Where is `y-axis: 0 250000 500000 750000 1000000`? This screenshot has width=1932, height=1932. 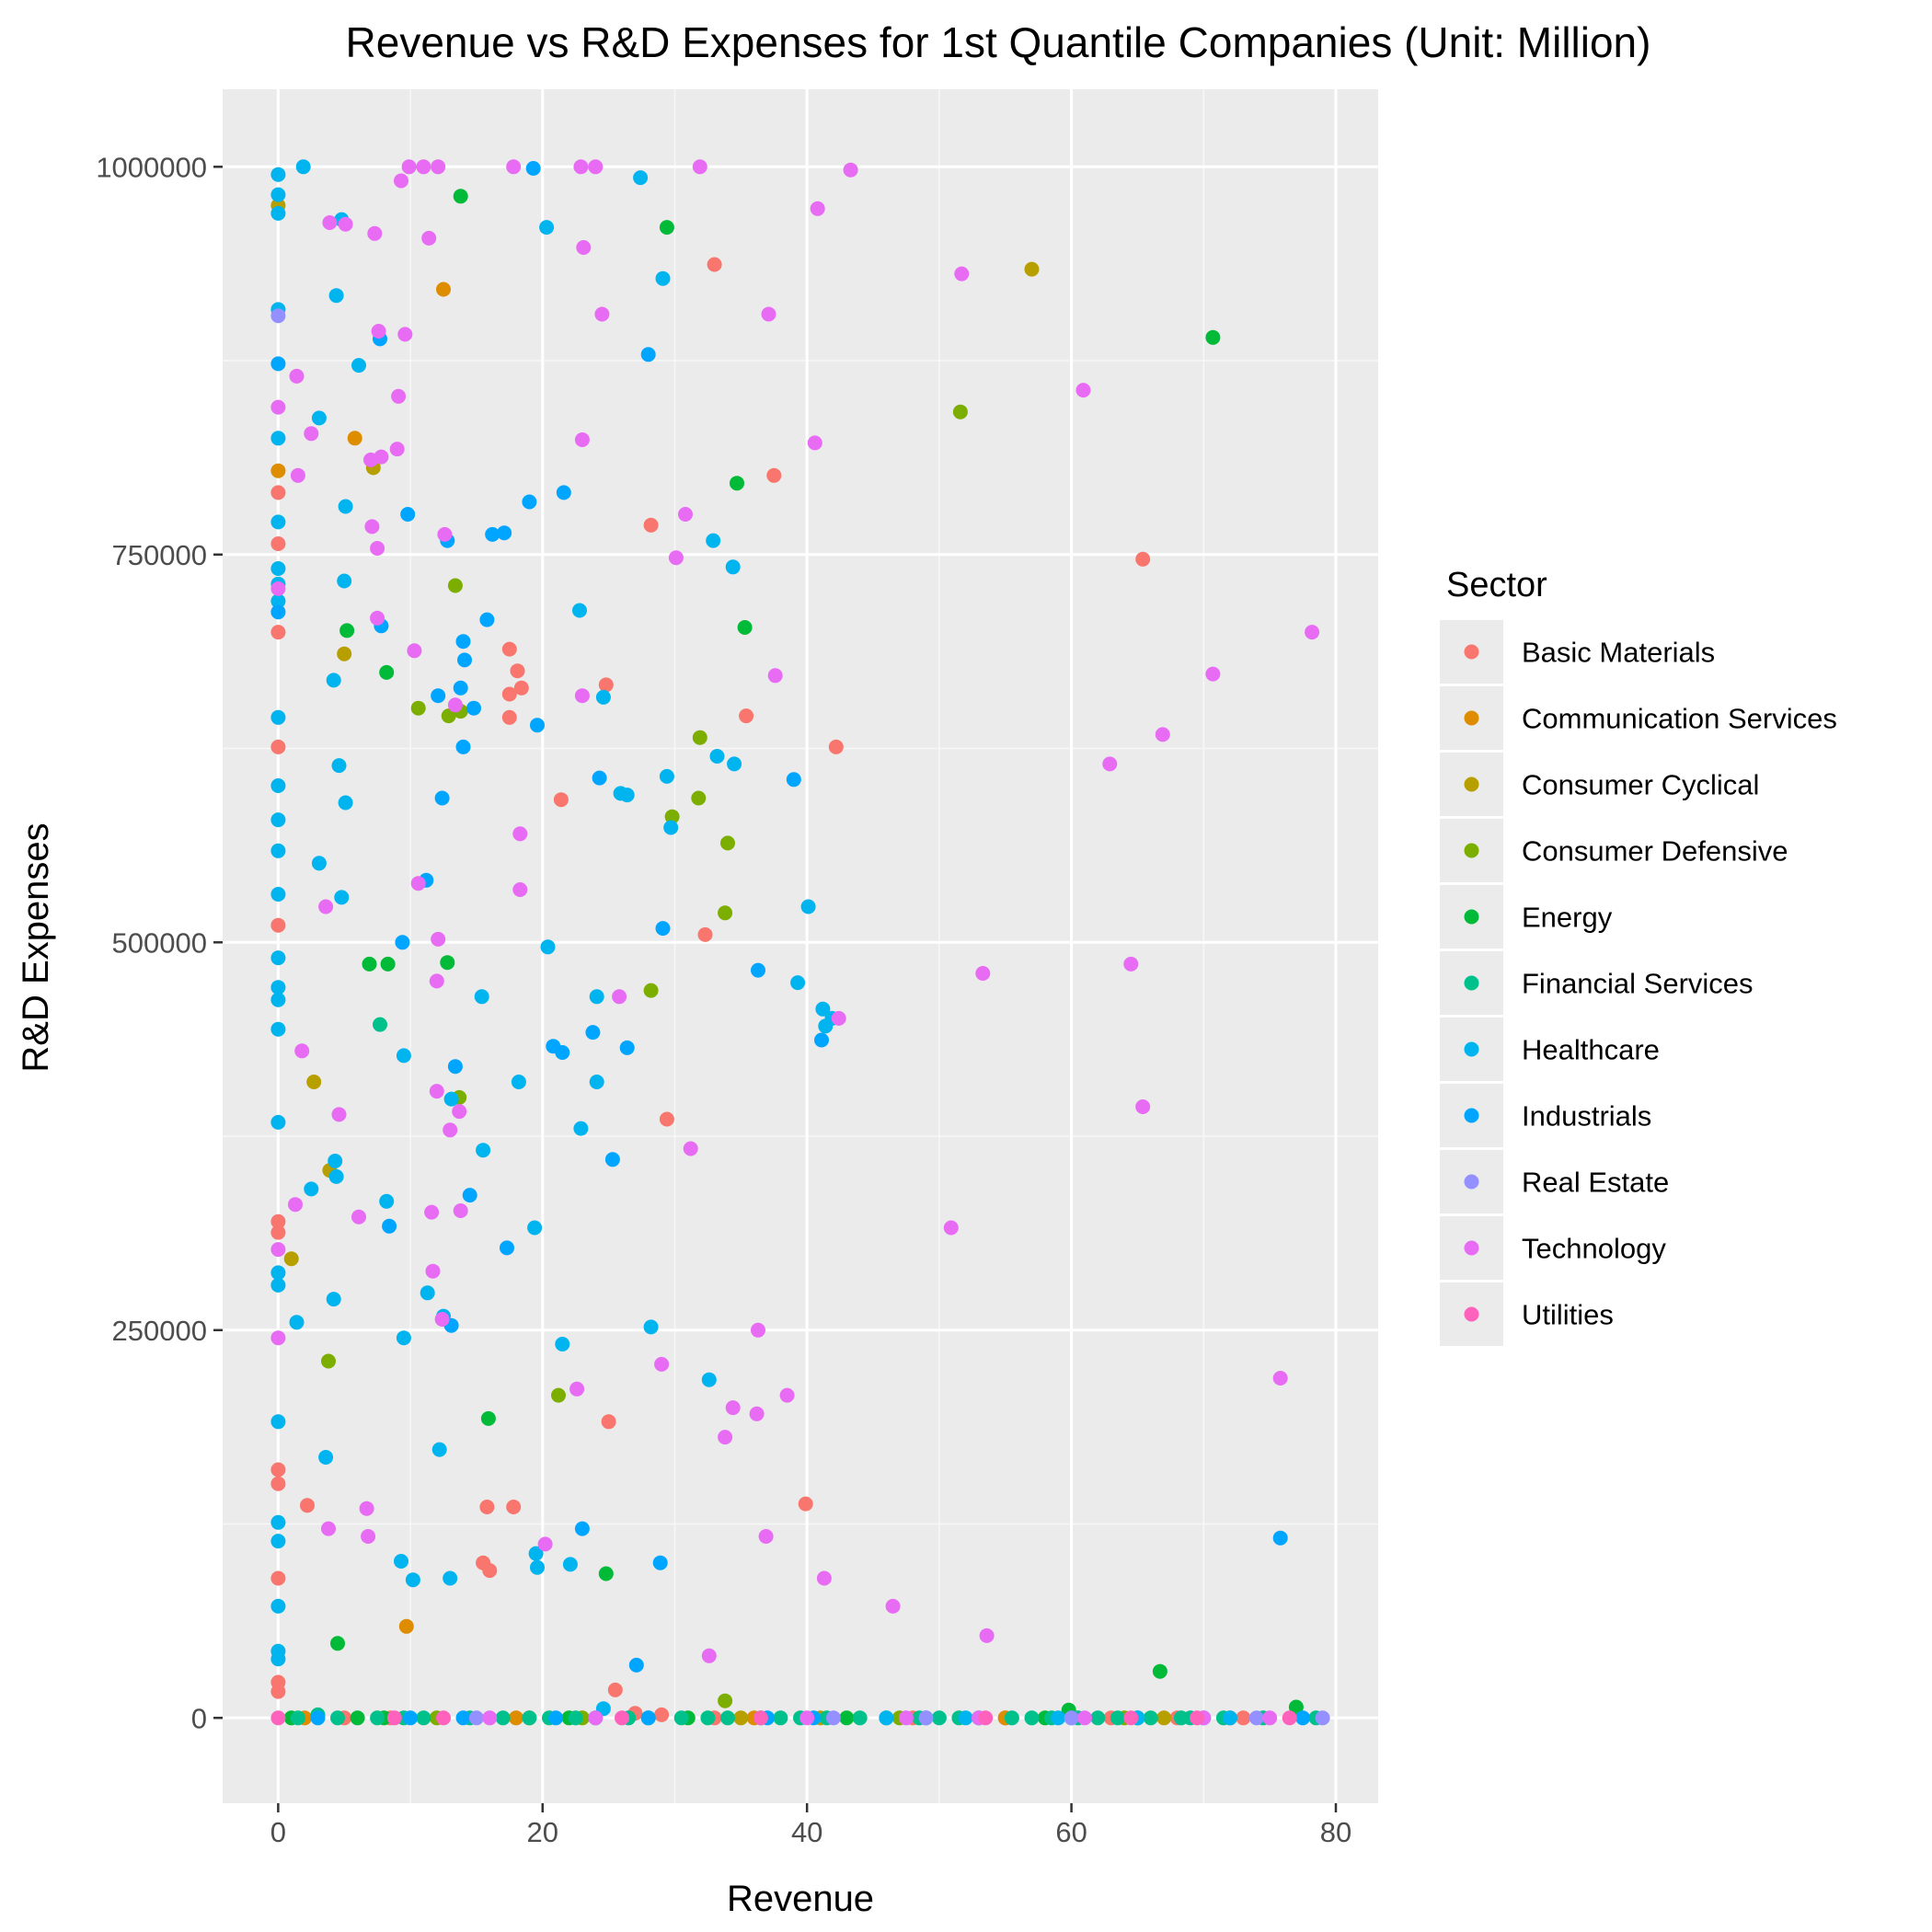 y-axis: 0 250000 500000 750000 1000000 is located at coordinates (159, 942).